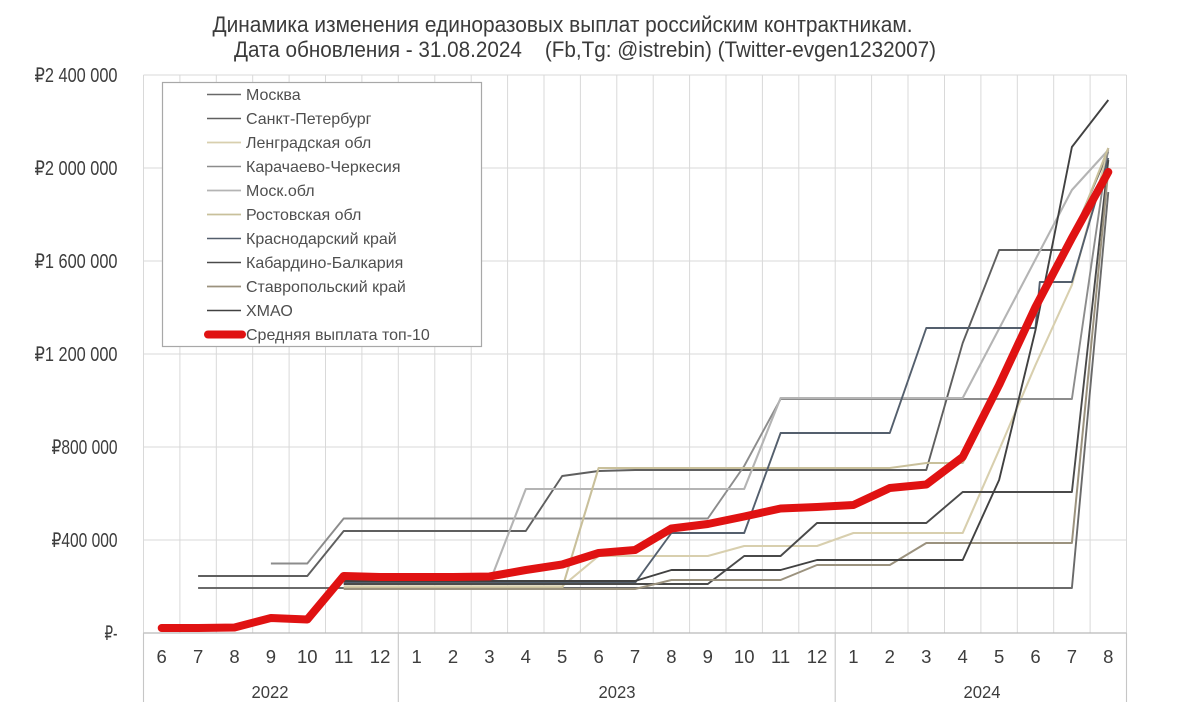 The image size is (1200, 713). Describe the element at coordinates (76, 355) in the screenshot. I see `svg-text: ₽1 200 000` at that location.